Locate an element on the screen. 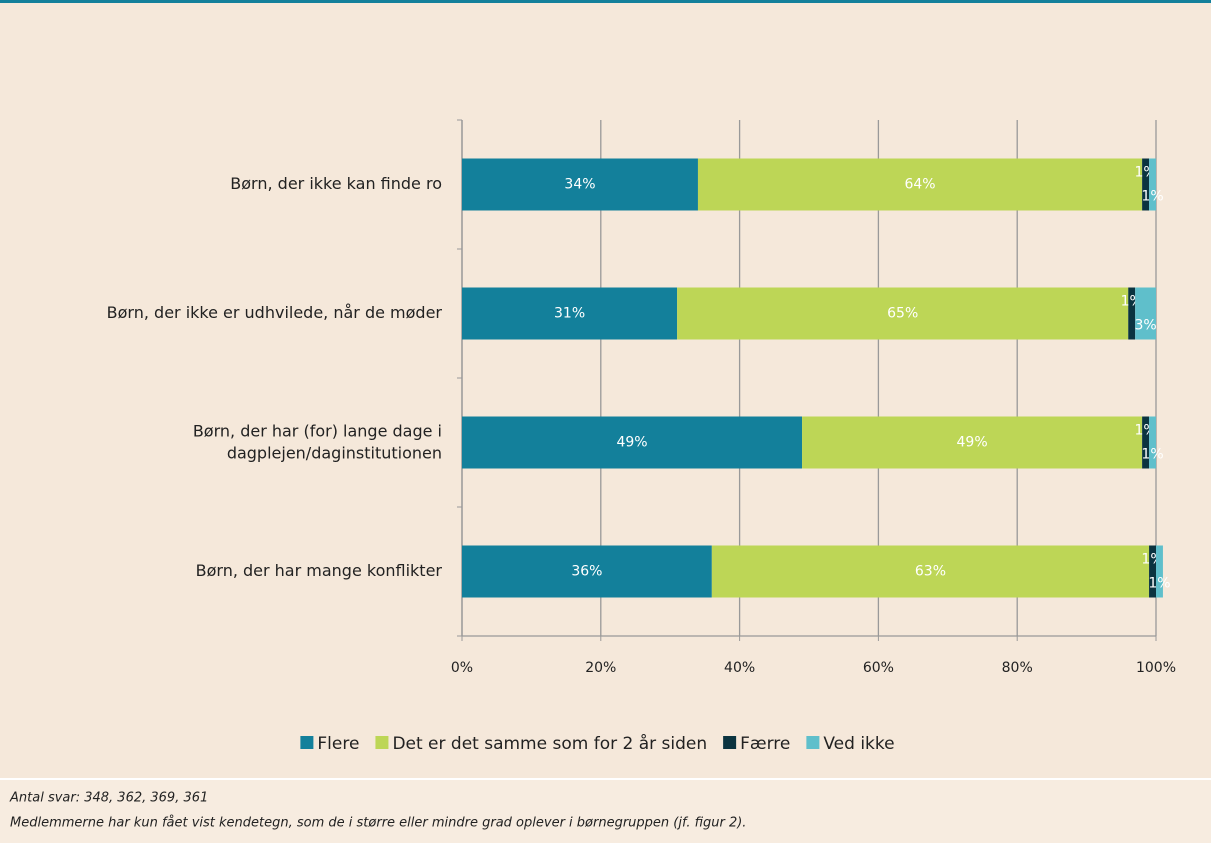 This screenshot has height=843, width=1211. x-tick-label: 40% is located at coordinates (739, 668).